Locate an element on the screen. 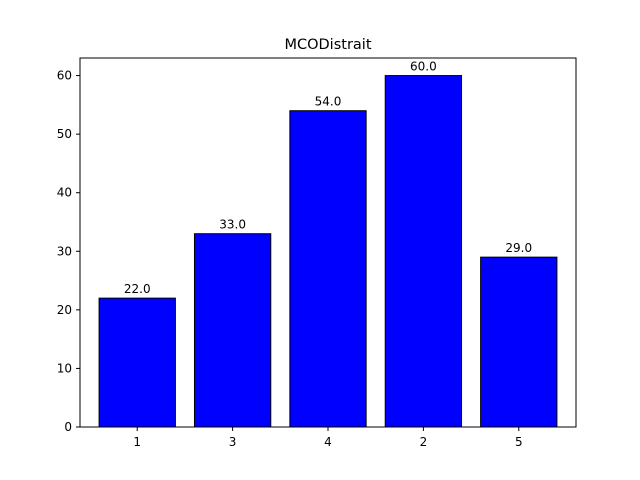 The height and width of the screenshot is (480, 640). data-label-3: 33.0 is located at coordinates (232, 225).